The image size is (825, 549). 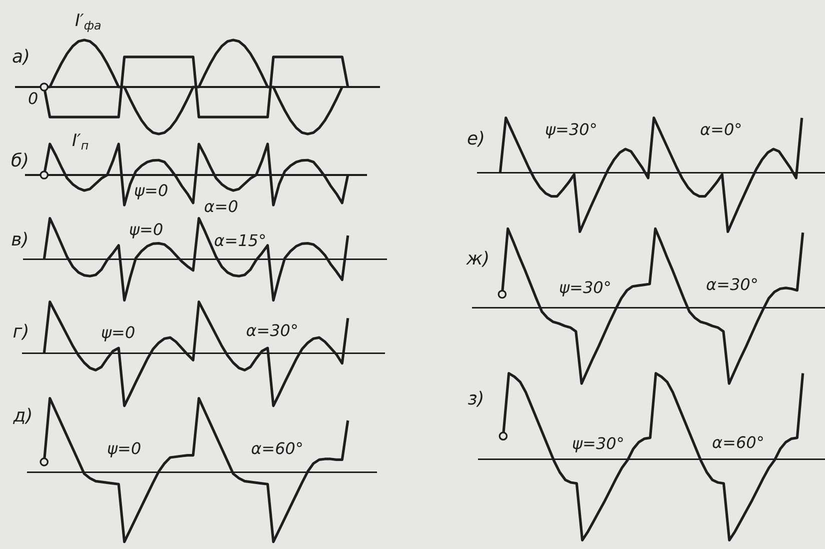 I want to click on chart-title: б), so click(x=20, y=161).